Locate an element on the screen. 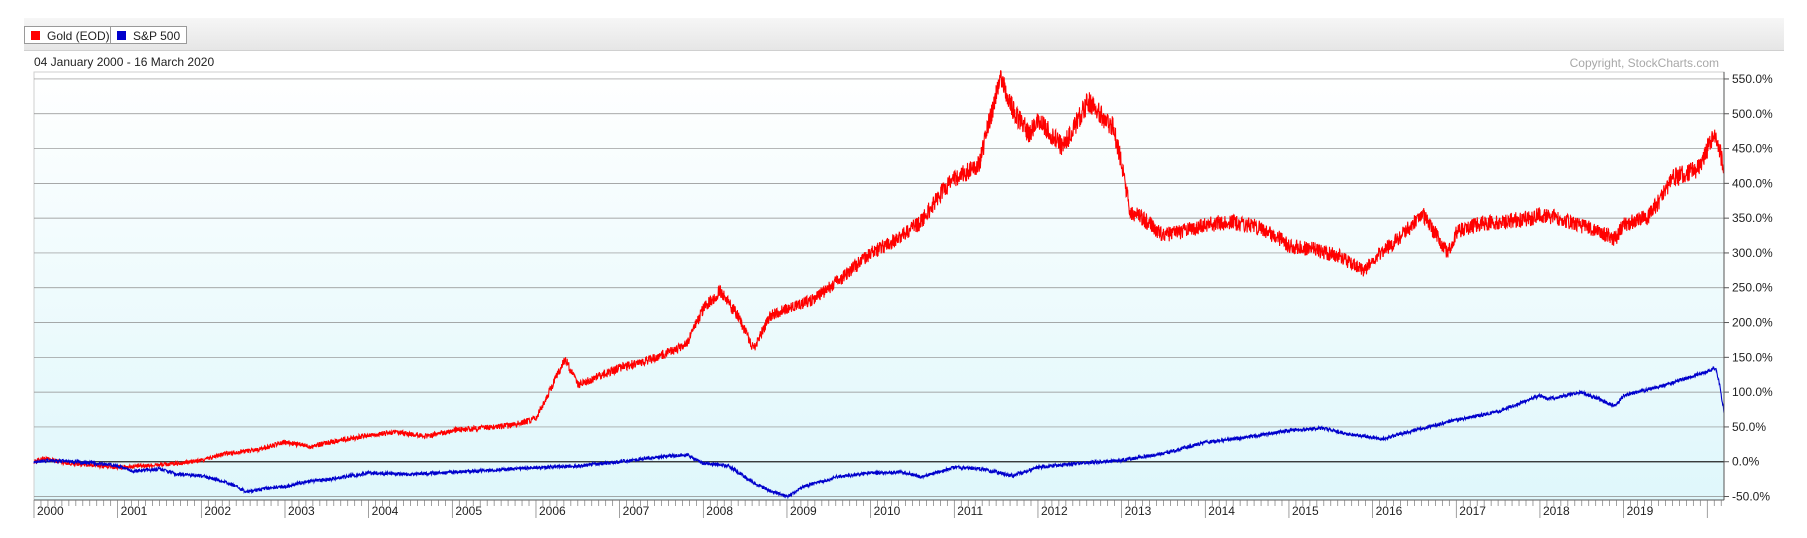 This screenshot has height=538, width=1807. y-tick-label: 250.0% is located at coordinates (1752, 288).